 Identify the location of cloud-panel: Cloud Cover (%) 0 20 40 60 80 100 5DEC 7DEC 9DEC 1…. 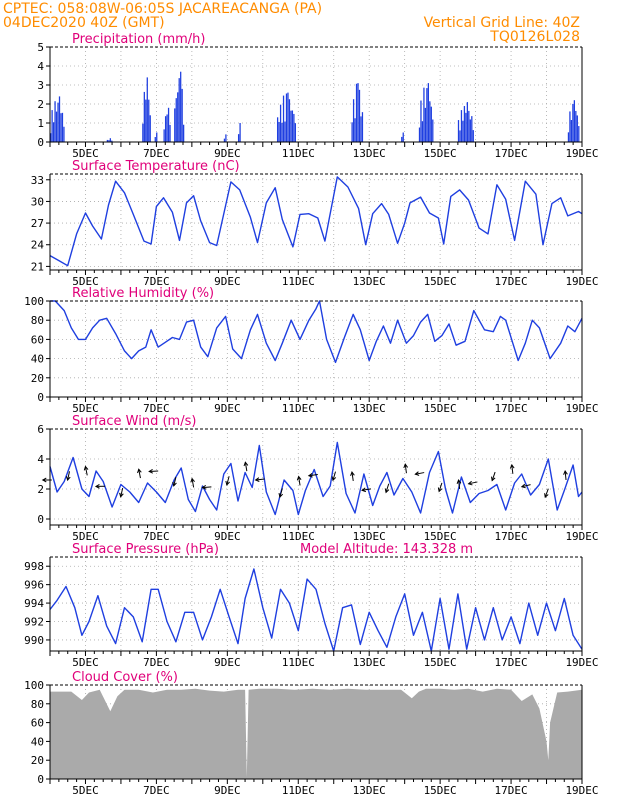
(311, 733).